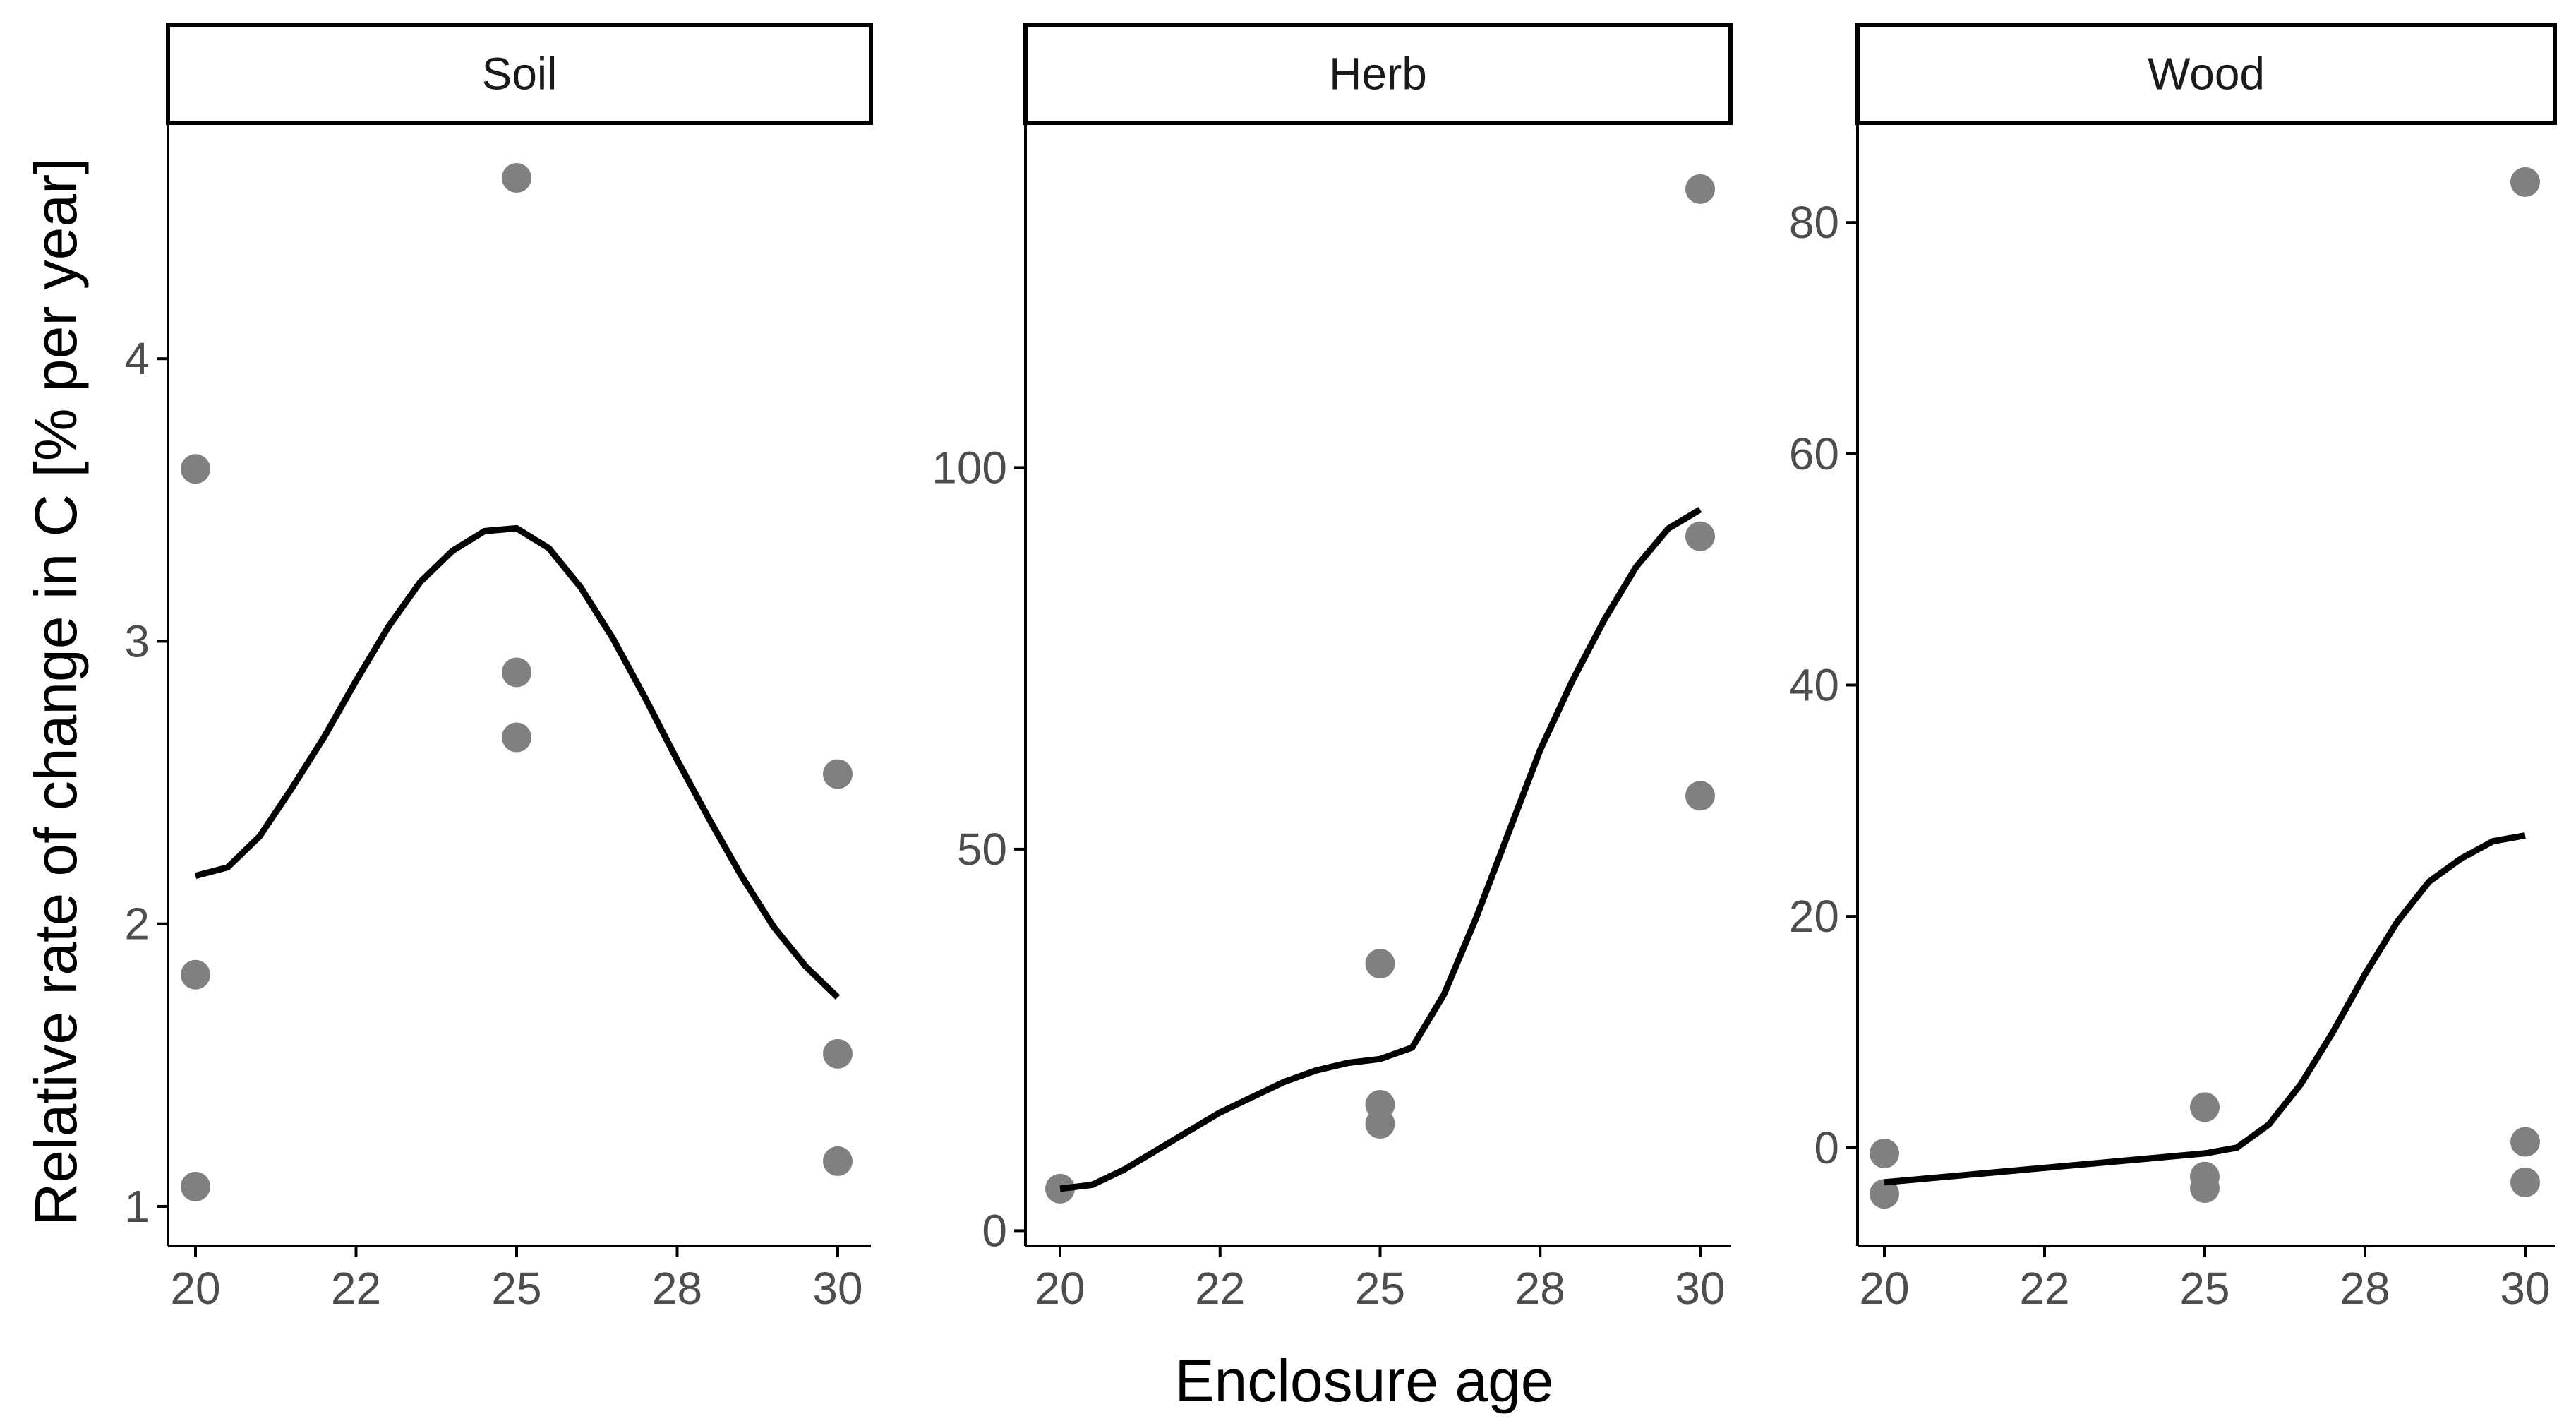 This screenshot has width=2576, height=1421. I want to click on facet-strip-soil, so click(519, 74).